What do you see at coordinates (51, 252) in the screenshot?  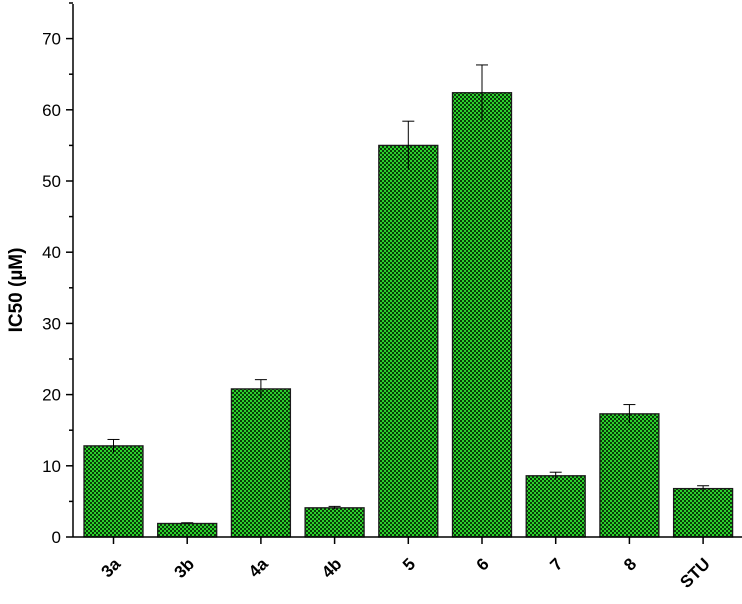 I see `y-tick-label: 40` at bounding box center [51, 252].